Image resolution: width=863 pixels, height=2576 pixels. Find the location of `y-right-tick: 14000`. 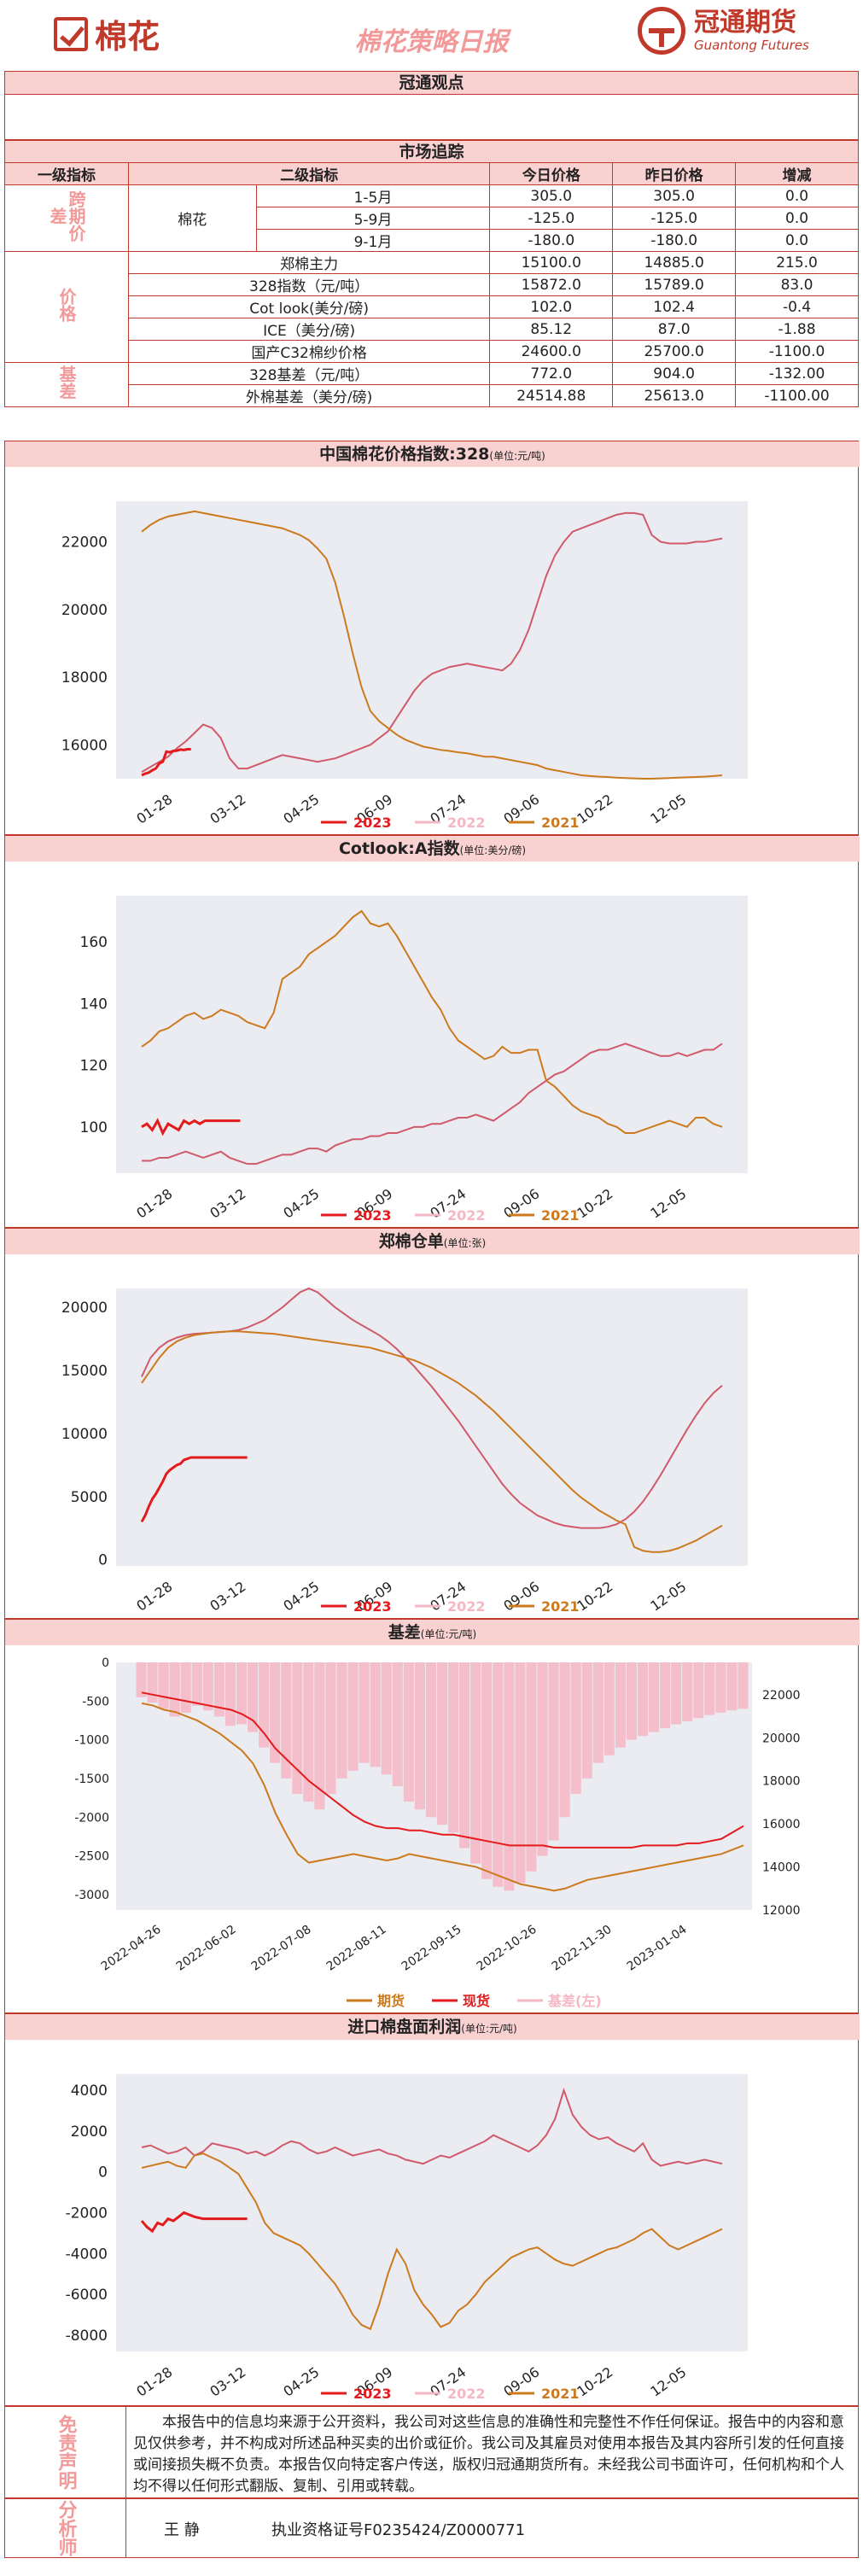

y-right-tick: 14000 is located at coordinates (781, 1868).